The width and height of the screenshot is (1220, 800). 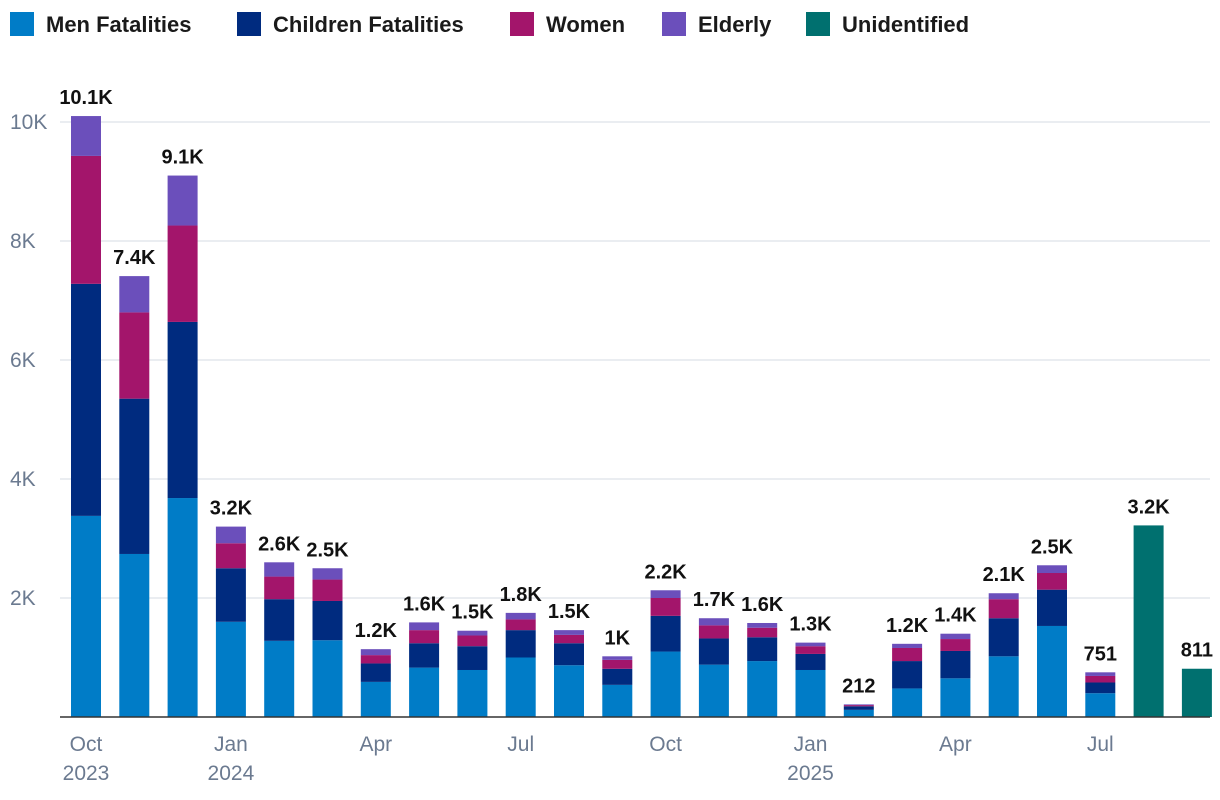 I want to click on legend-item-children-fatalities: Children Fatalities, so click(x=350, y=24).